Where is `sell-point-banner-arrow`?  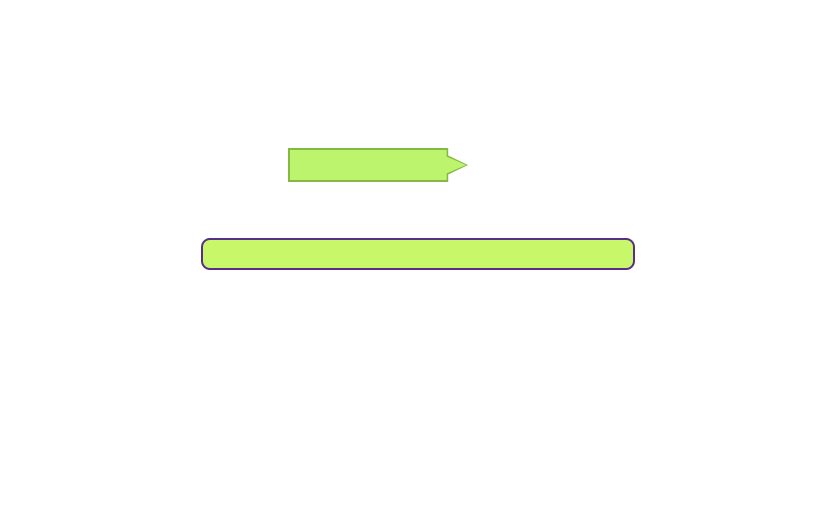 sell-point-banner-arrow is located at coordinates (378, 165).